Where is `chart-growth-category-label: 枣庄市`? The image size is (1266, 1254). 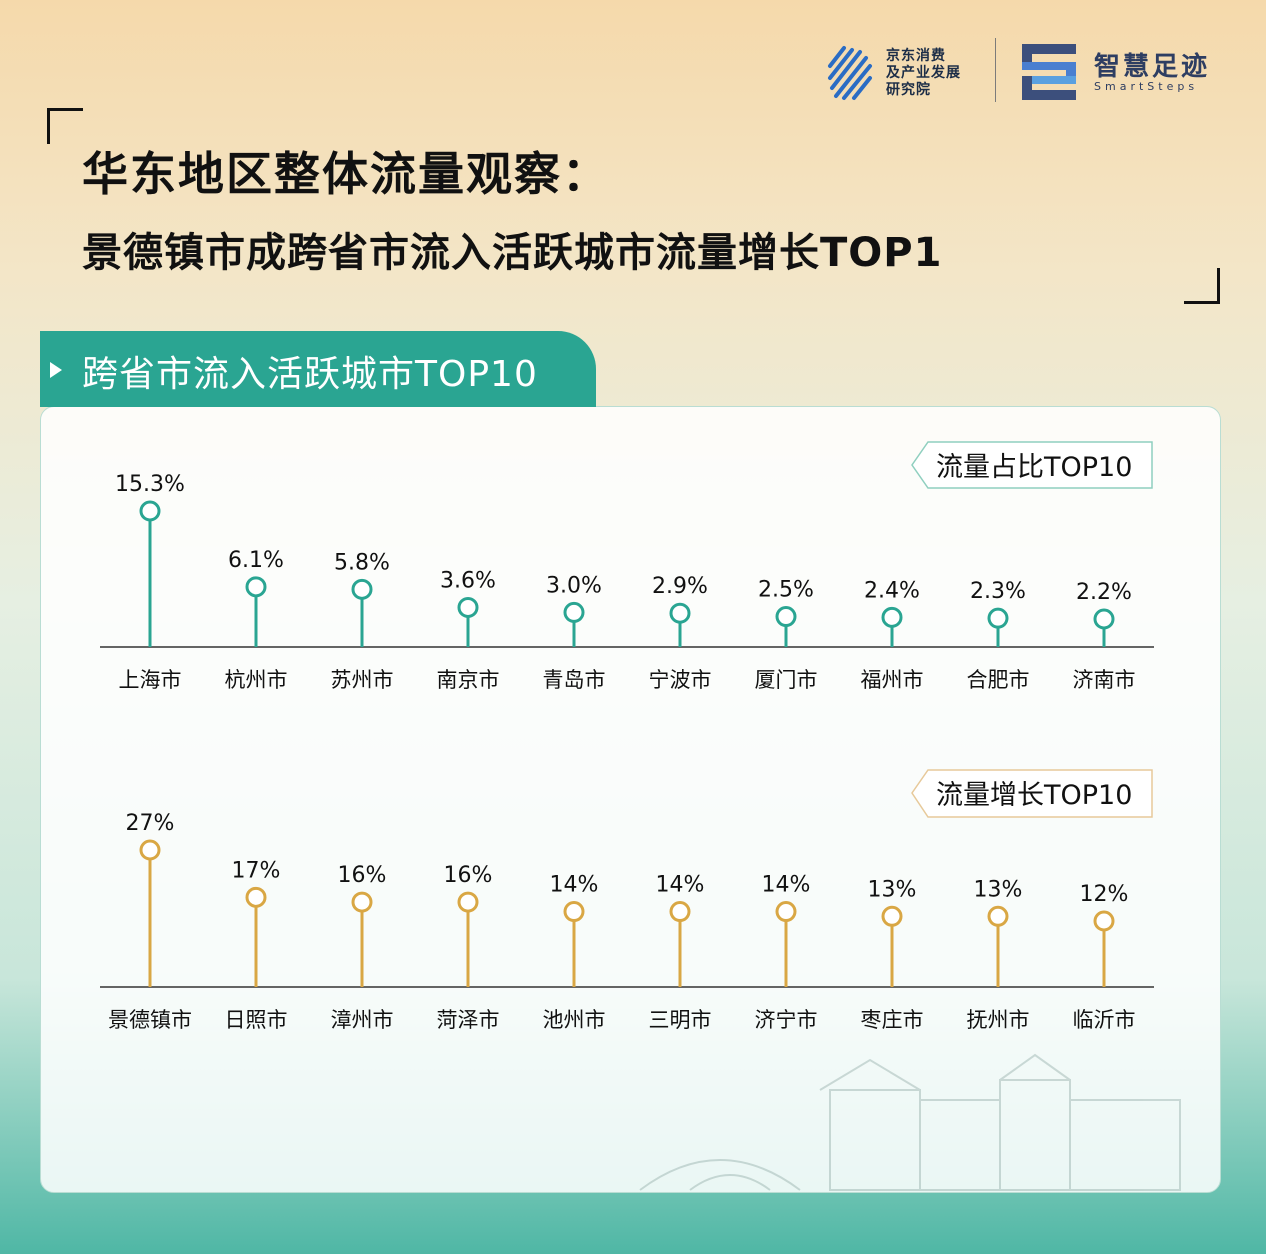 chart-growth-category-label: 枣庄市 is located at coordinates (892, 1020).